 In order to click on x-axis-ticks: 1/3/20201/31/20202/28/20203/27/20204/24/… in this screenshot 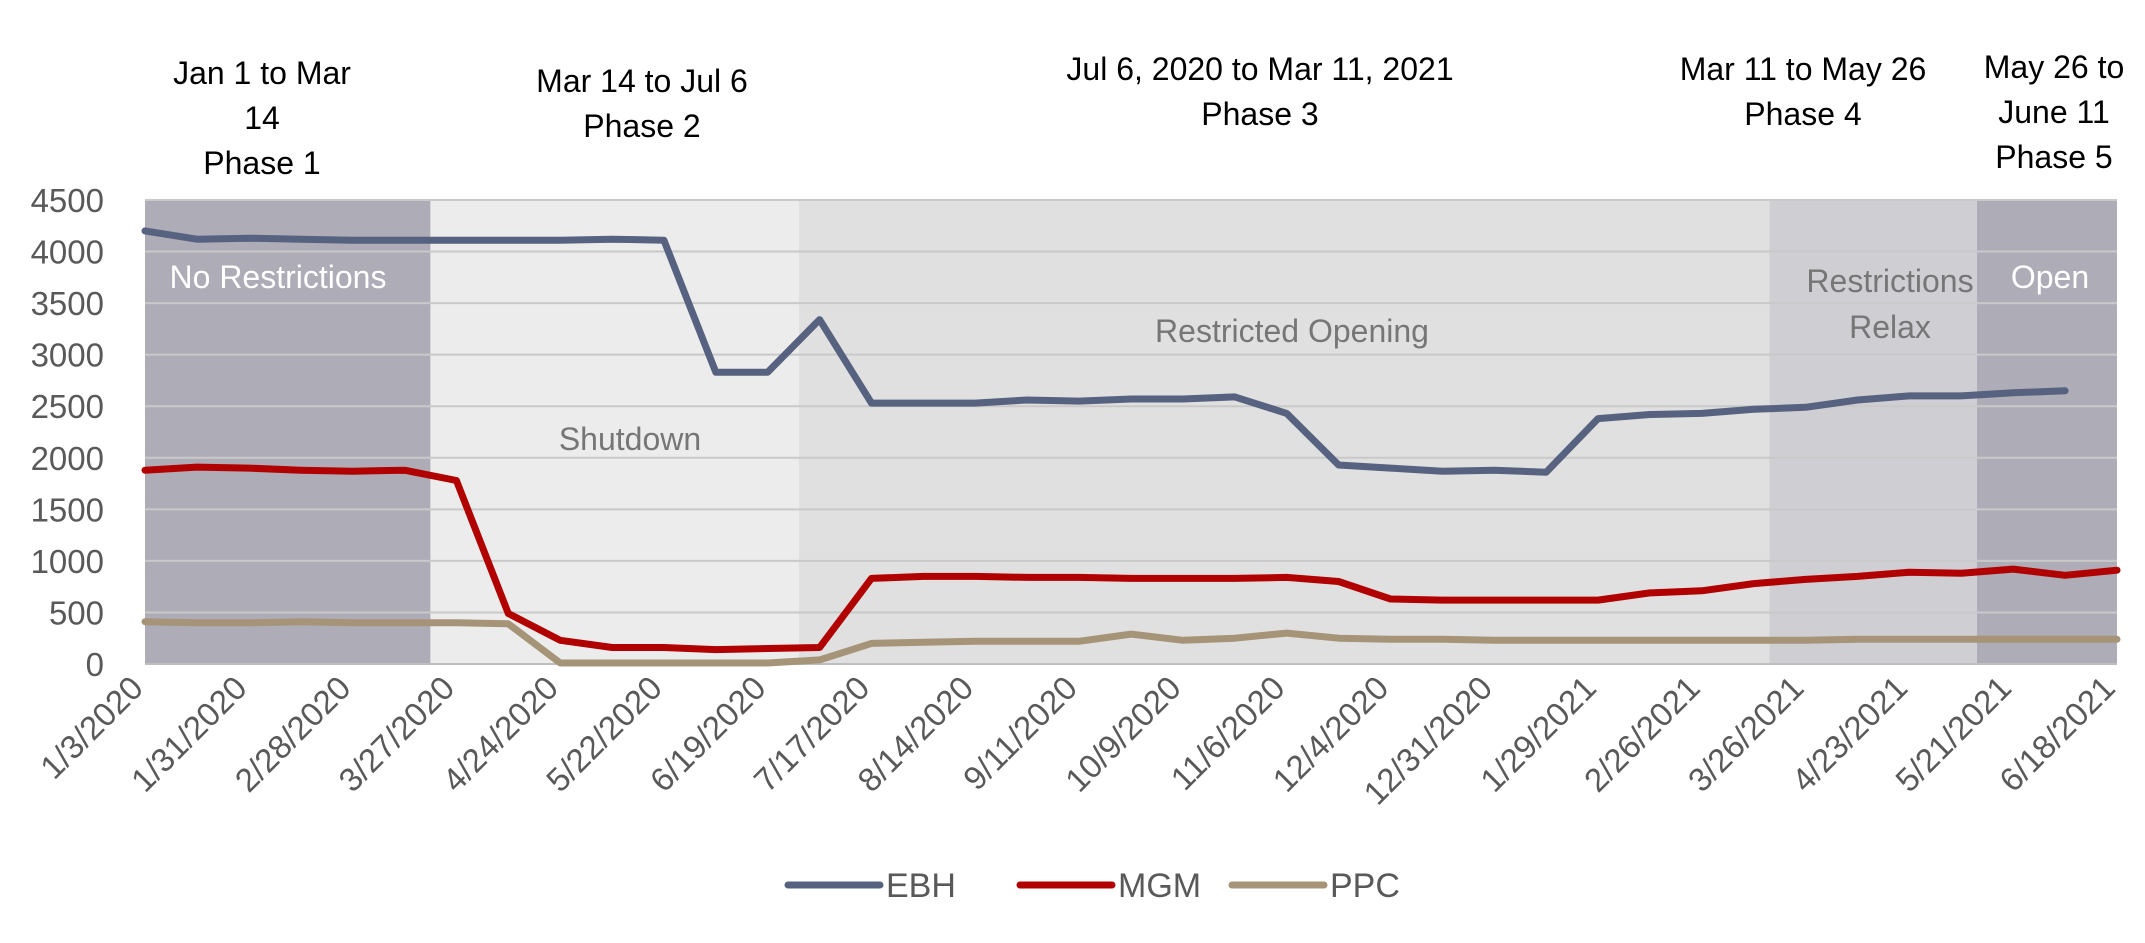, I will do `click(1077, 740)`.